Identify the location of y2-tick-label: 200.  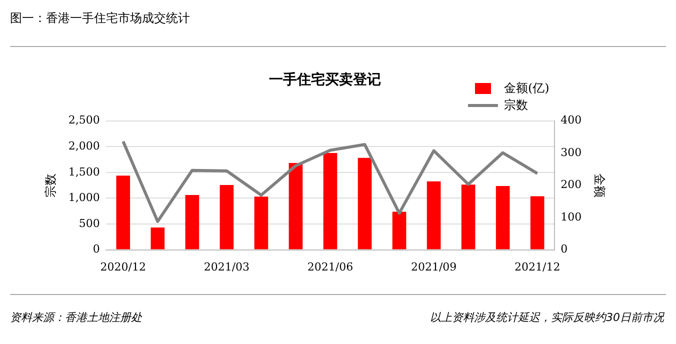
(571, 185).